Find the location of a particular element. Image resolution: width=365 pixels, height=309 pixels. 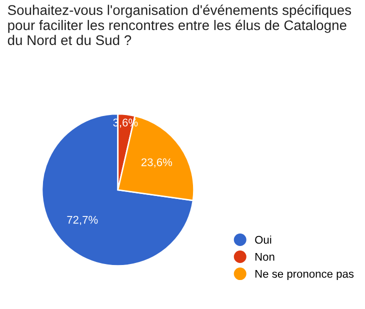

chart-title: Souhaitez-vous l'organisation d'événements spécifiques pour faciliter les rencontres entre les élus de Catalogne du Nord et du Sud ? is located at coordinates (180, 25).